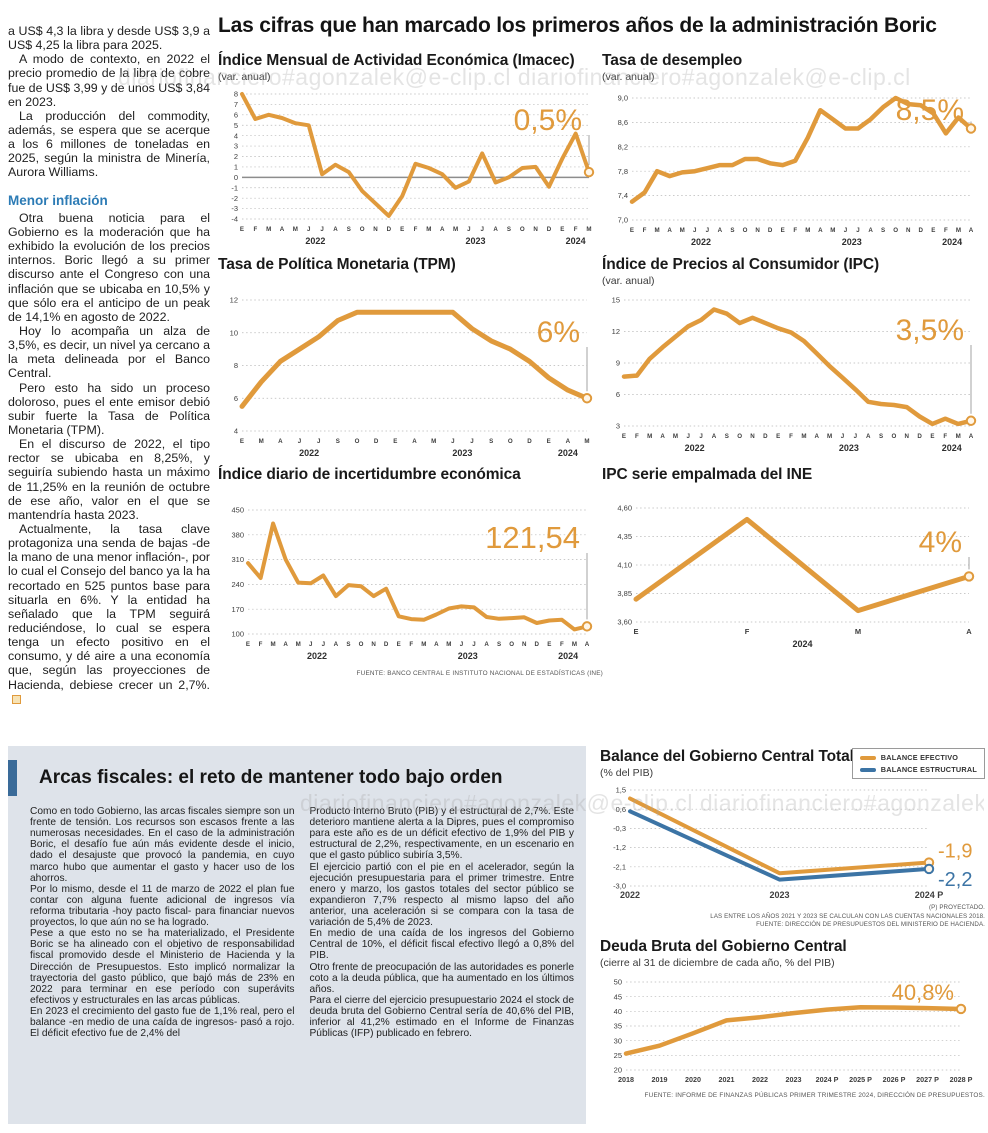  What do you see at coordinates (618, 1070) in the screenshot?
I see `svg-text: 20` at bounding box center [618, 1070].